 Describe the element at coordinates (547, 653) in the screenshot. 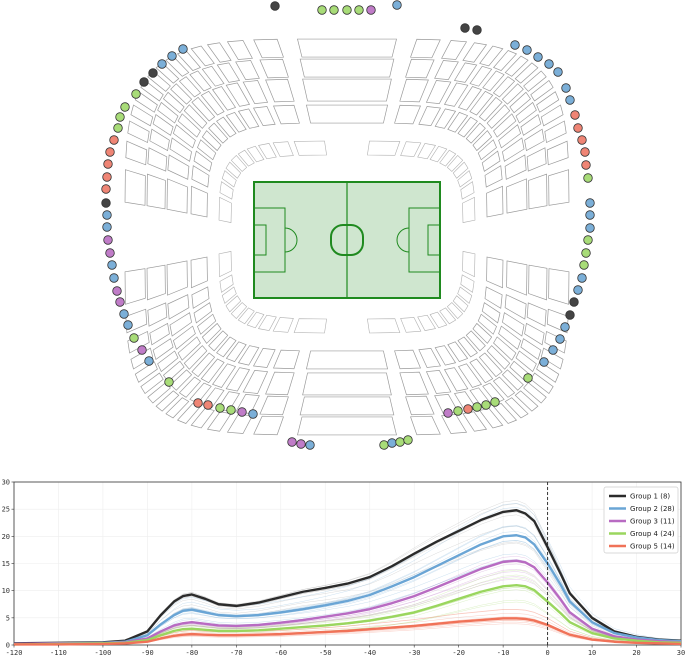

I see `x-tick-label: 0` at that location.